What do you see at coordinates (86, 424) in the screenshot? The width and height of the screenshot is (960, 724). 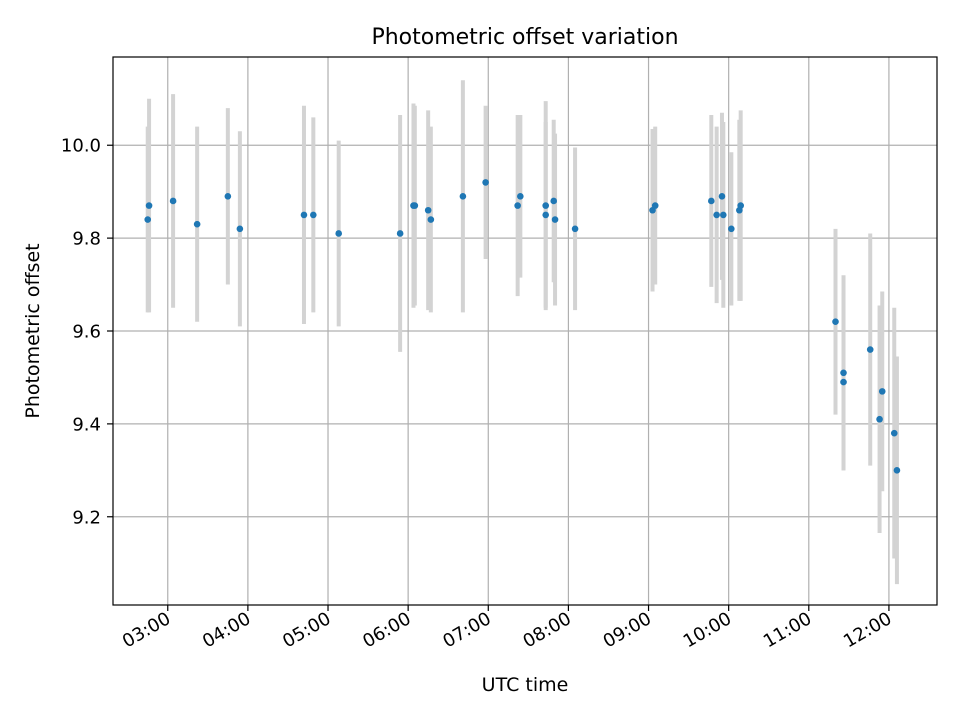 I see `y-tick-label: 9.4` at bounding box center [86, 424].